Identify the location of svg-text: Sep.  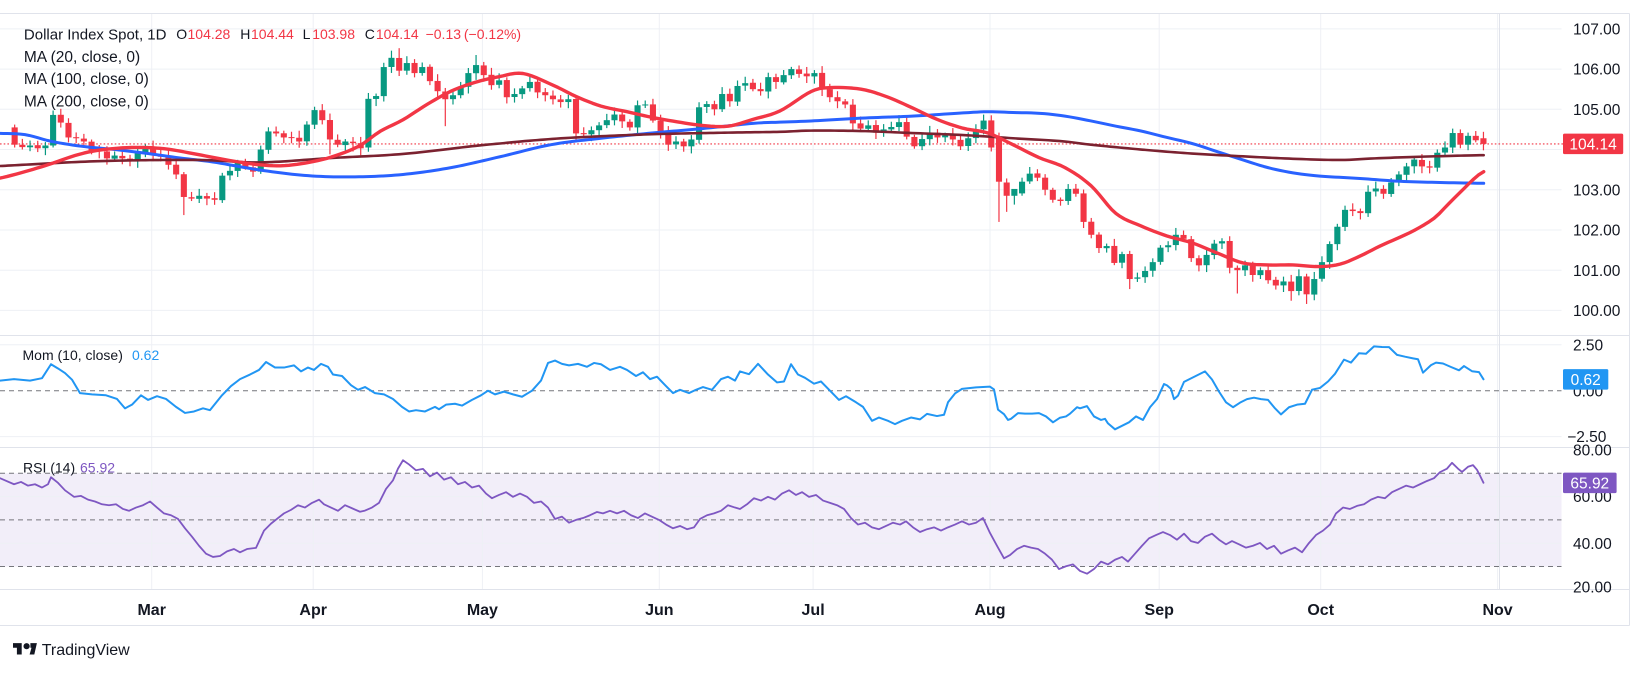
(1160, 610).